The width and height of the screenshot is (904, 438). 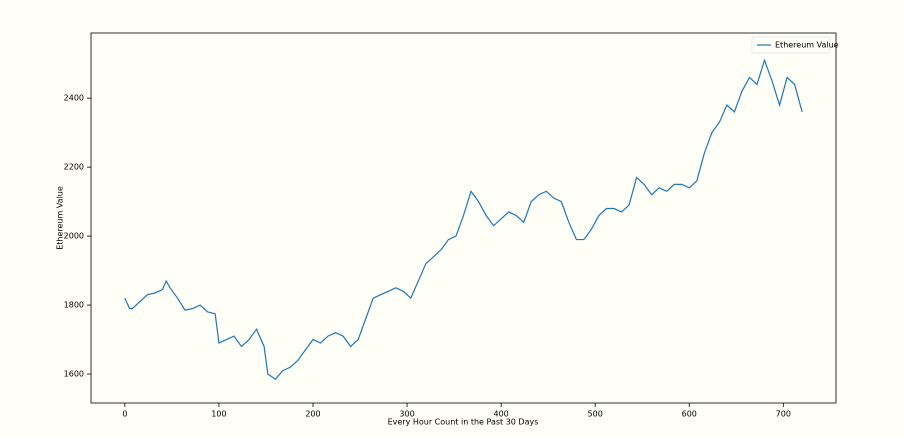 I want to click on x-tick-label: 300, so click(x=406, y=414).